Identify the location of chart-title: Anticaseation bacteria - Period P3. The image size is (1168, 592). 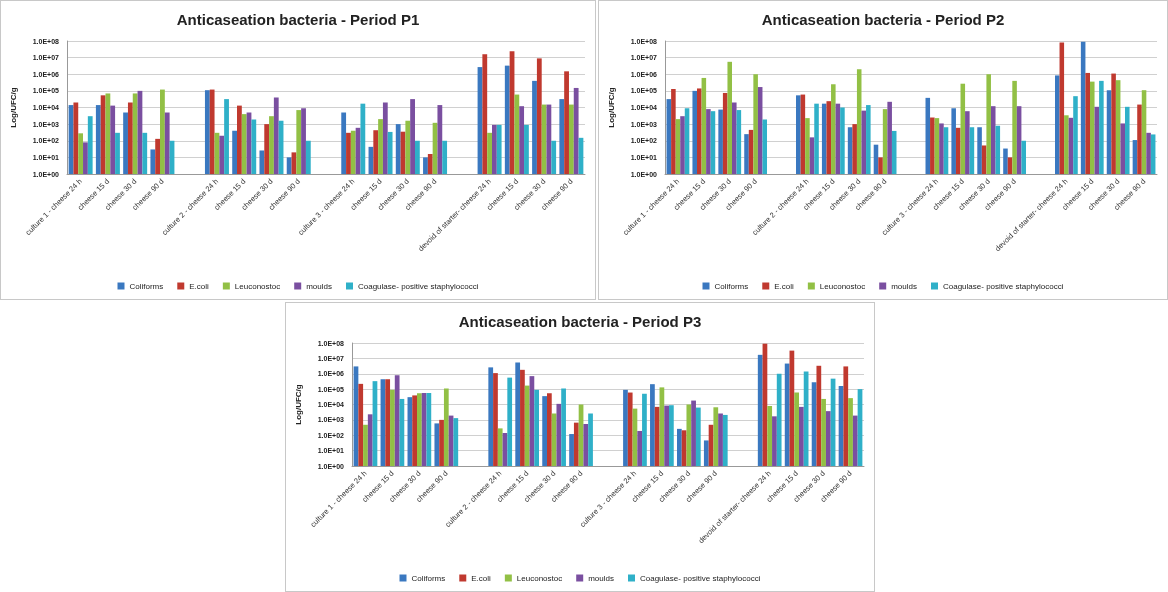
(580, 321).